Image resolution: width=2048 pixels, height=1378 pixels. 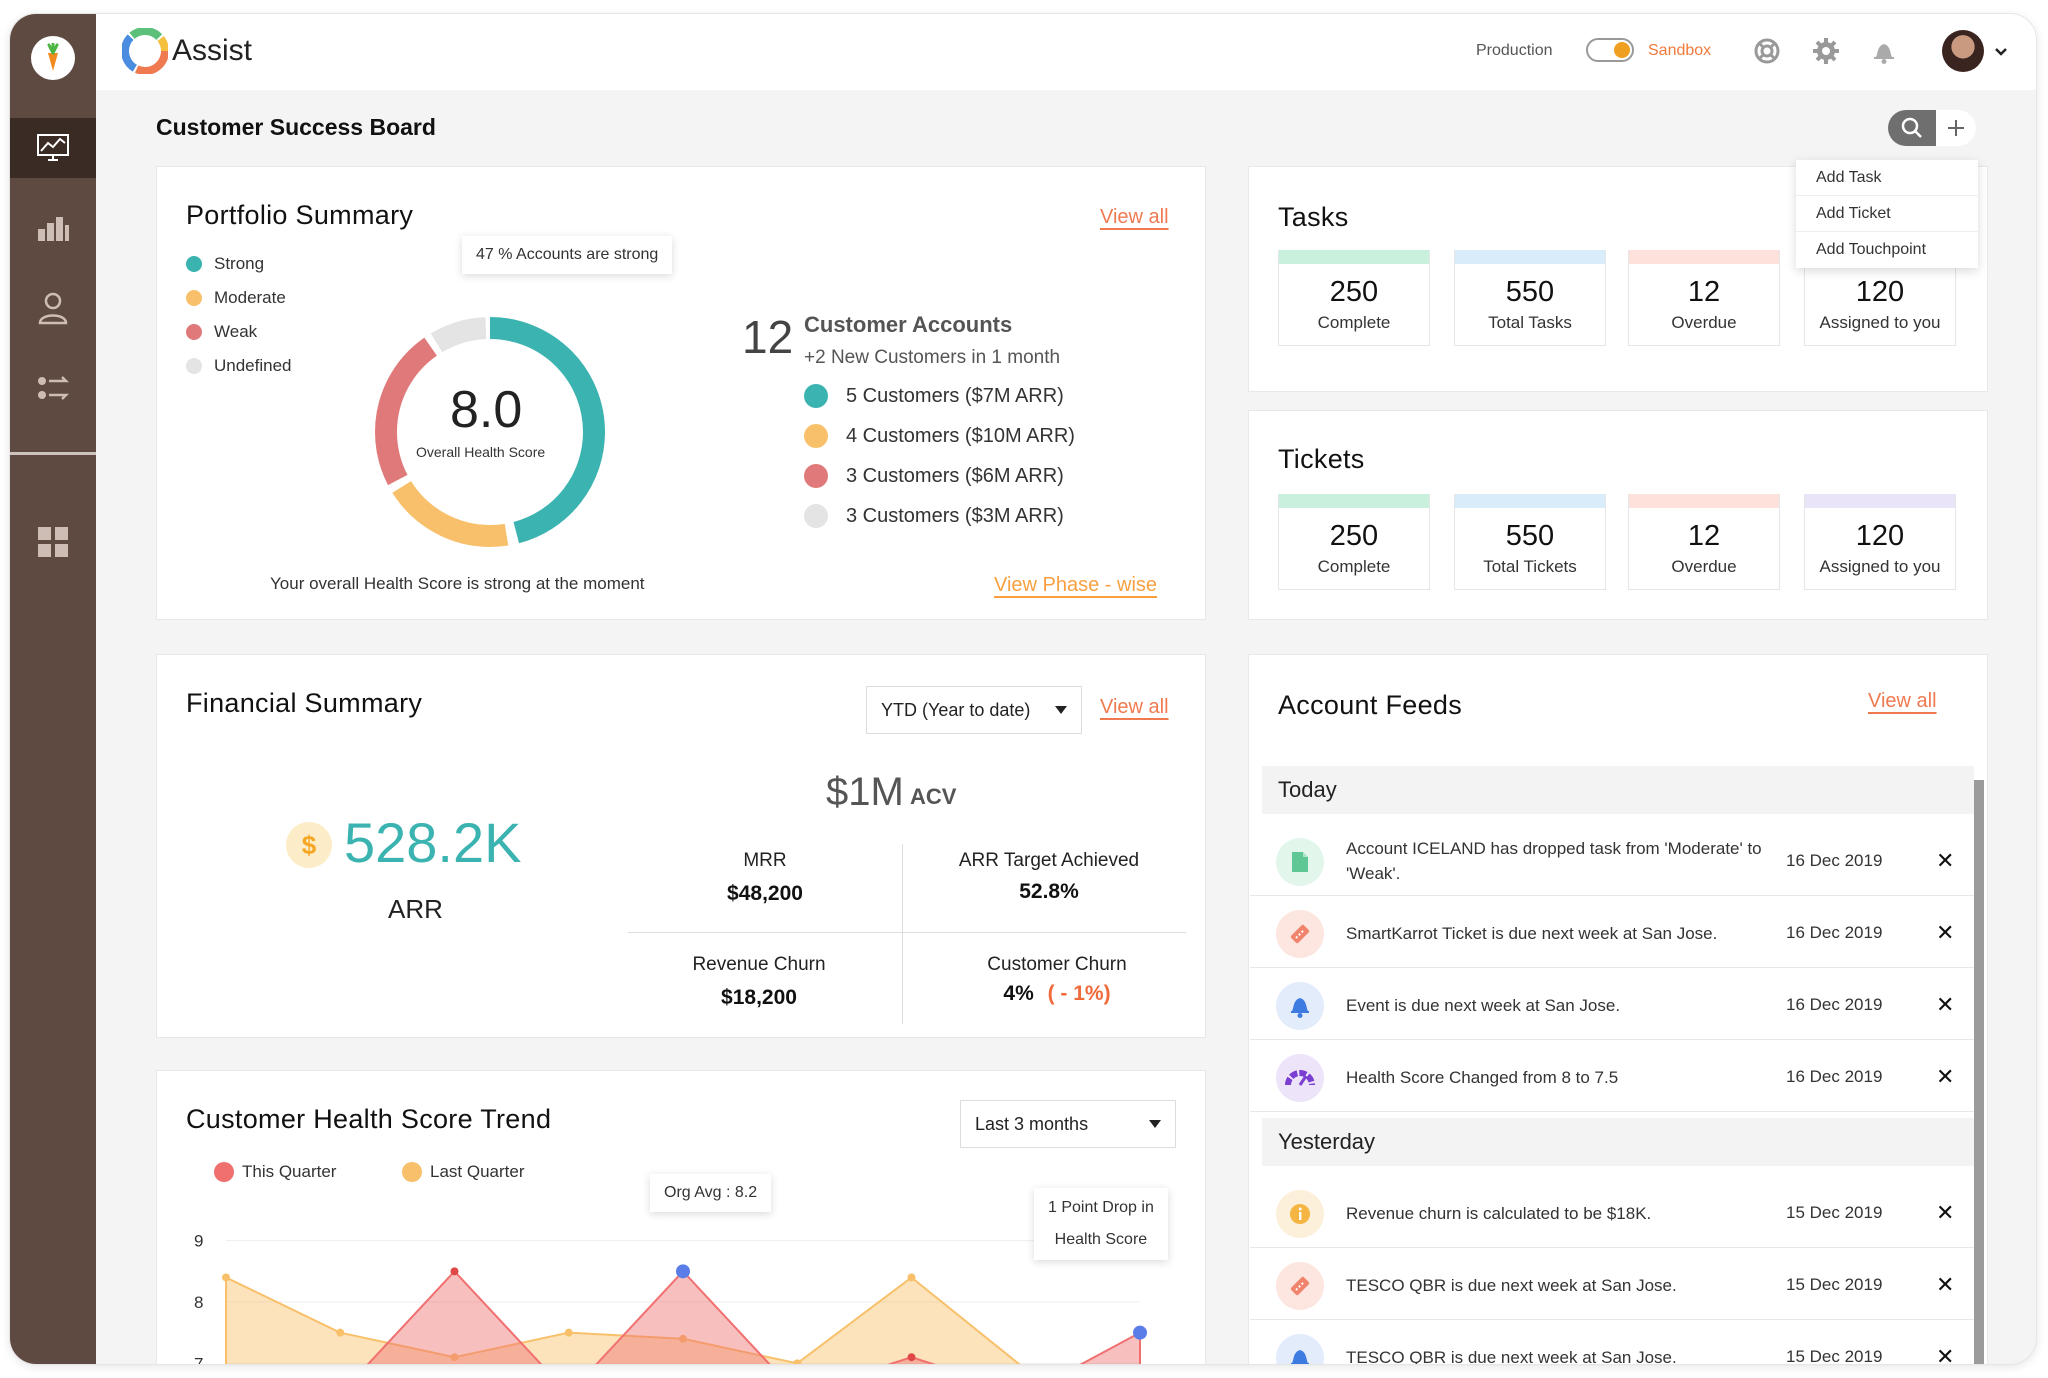 What do you see at coordinates (670, 1298) in the screenshot?
I see `health-trend-chart: 9 8 7` at bounding box center [670, 1298].